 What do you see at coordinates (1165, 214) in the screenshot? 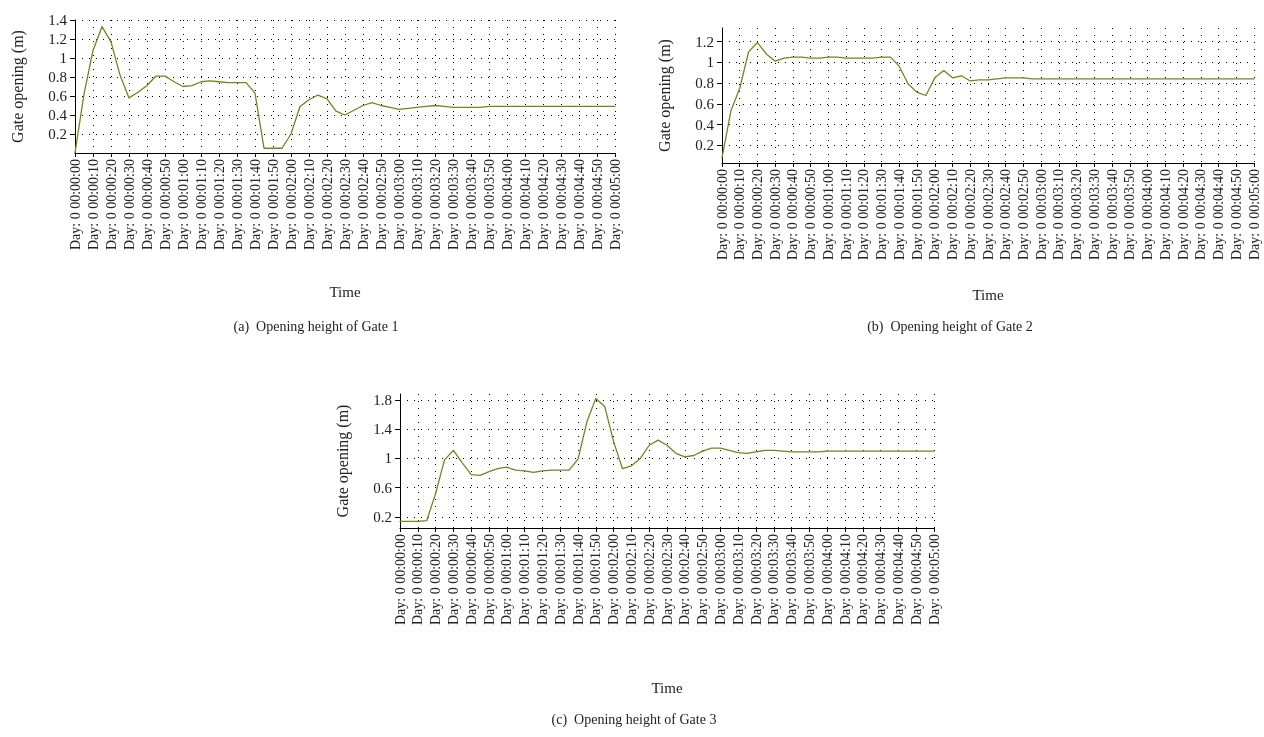
I see `x-tick-label: Day: 0 00:04:10` at bounding box center [1165, 214].